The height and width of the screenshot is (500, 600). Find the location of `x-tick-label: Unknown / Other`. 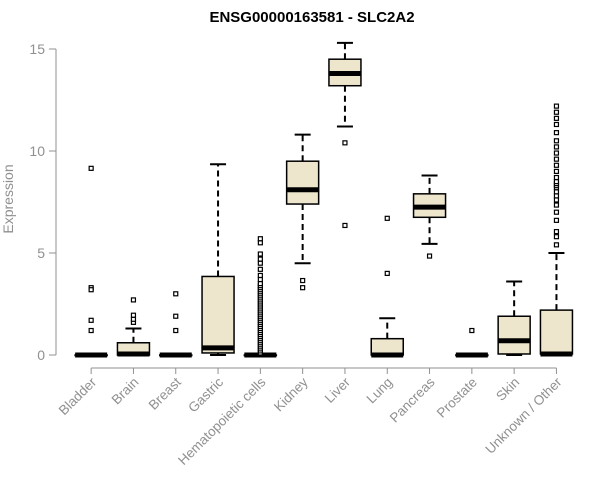

x-tick-label: Unknown / Other is located at coordinates (523, 415).